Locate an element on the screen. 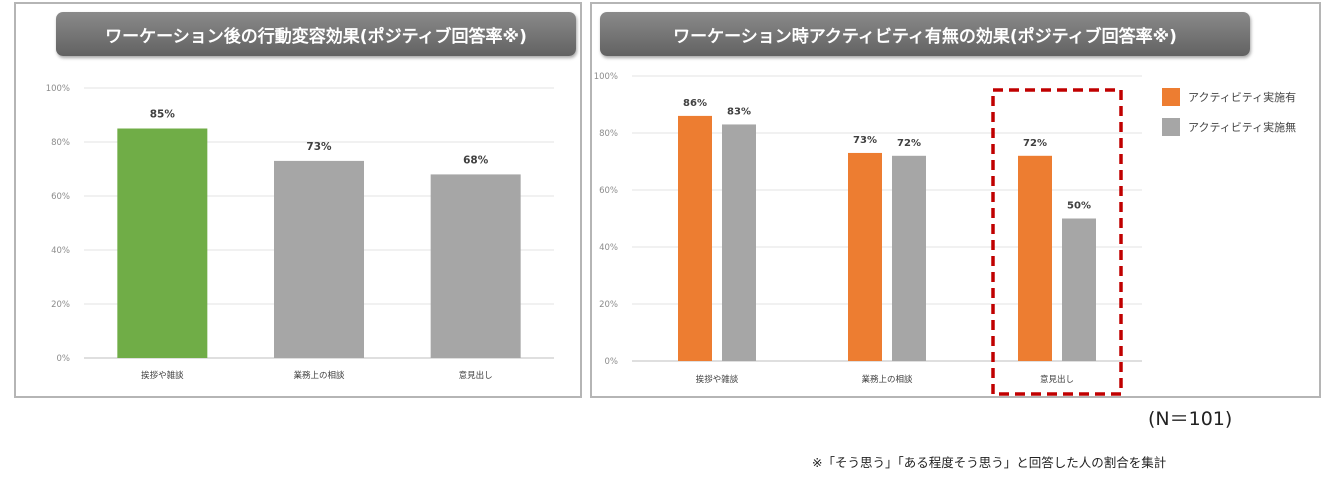 Image resolution: width=1328 pixels, height=482 pixels. data-label: 85% is located at coordinates (163, 115).